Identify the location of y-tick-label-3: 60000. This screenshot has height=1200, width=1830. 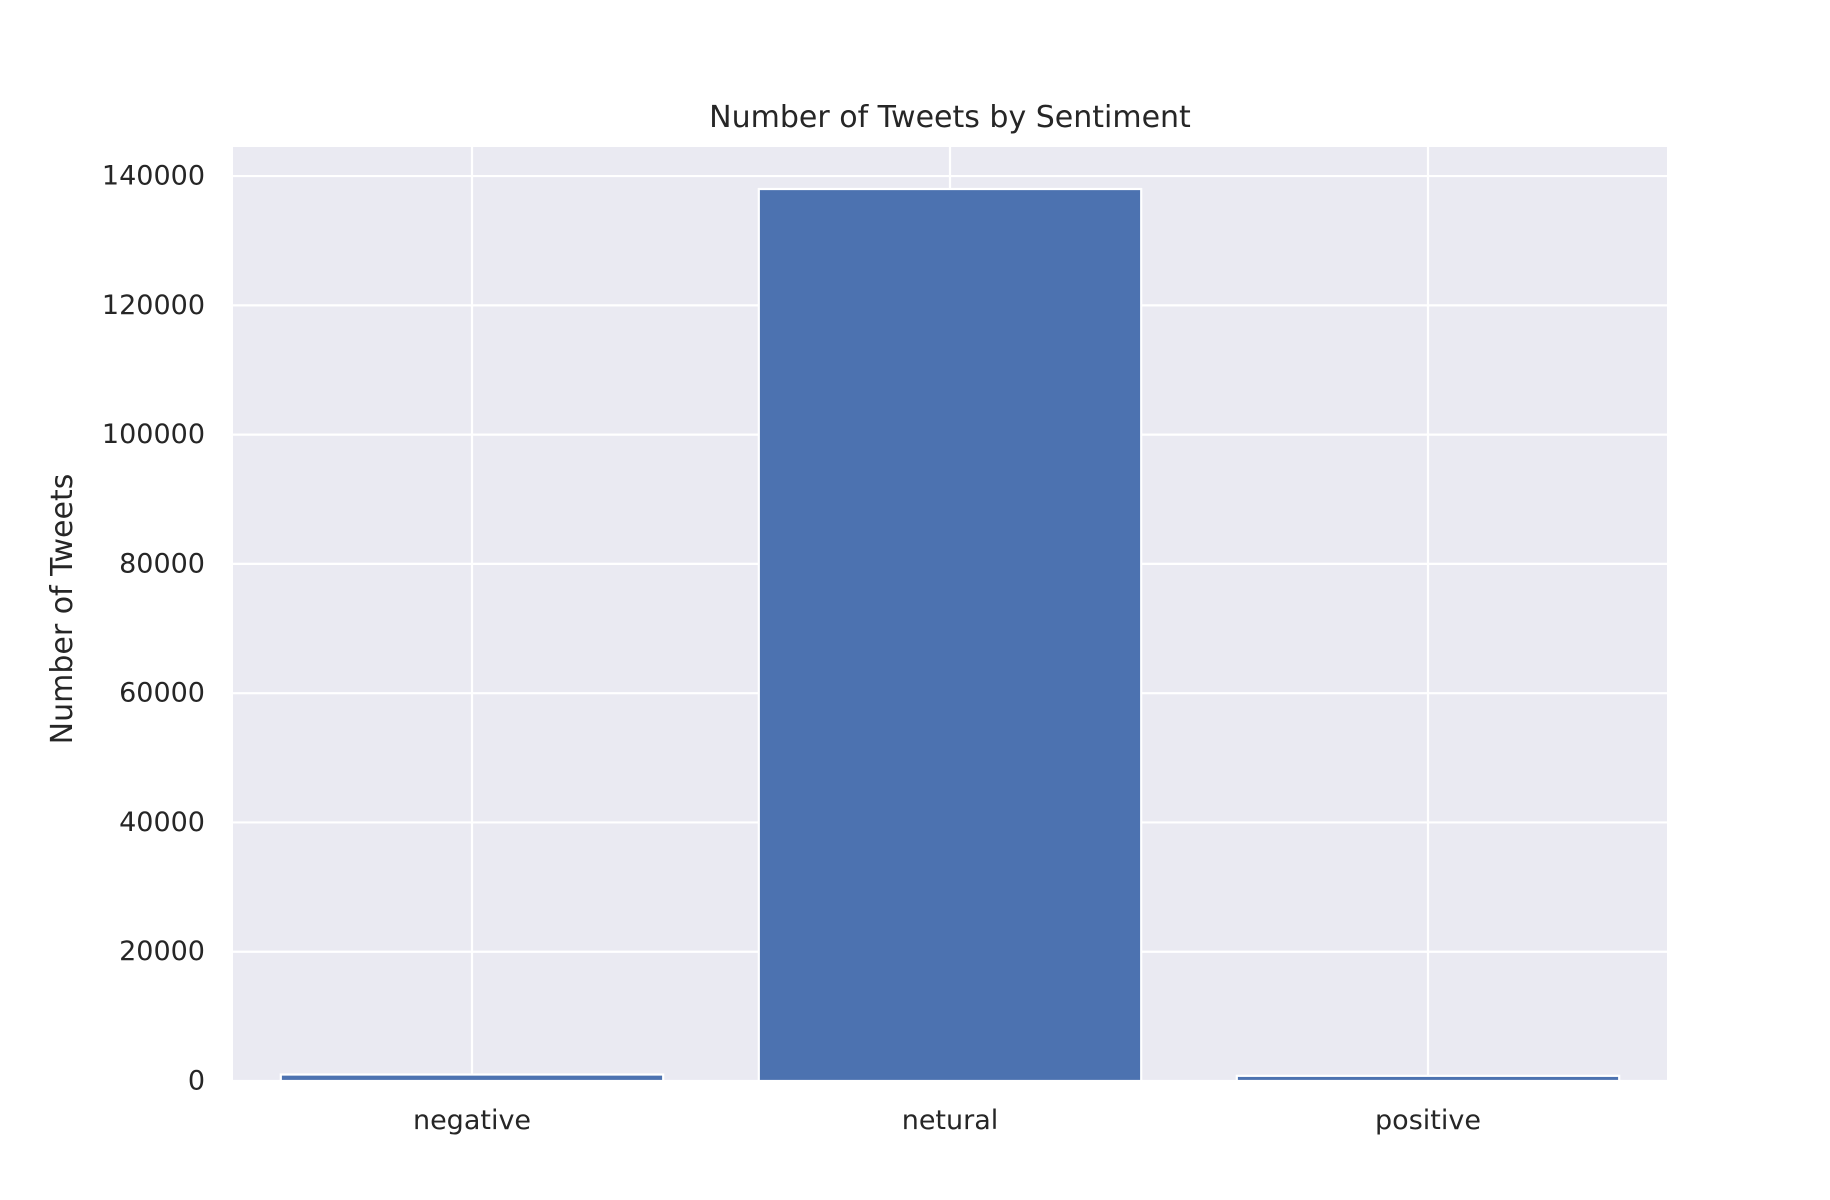
(162, 693).